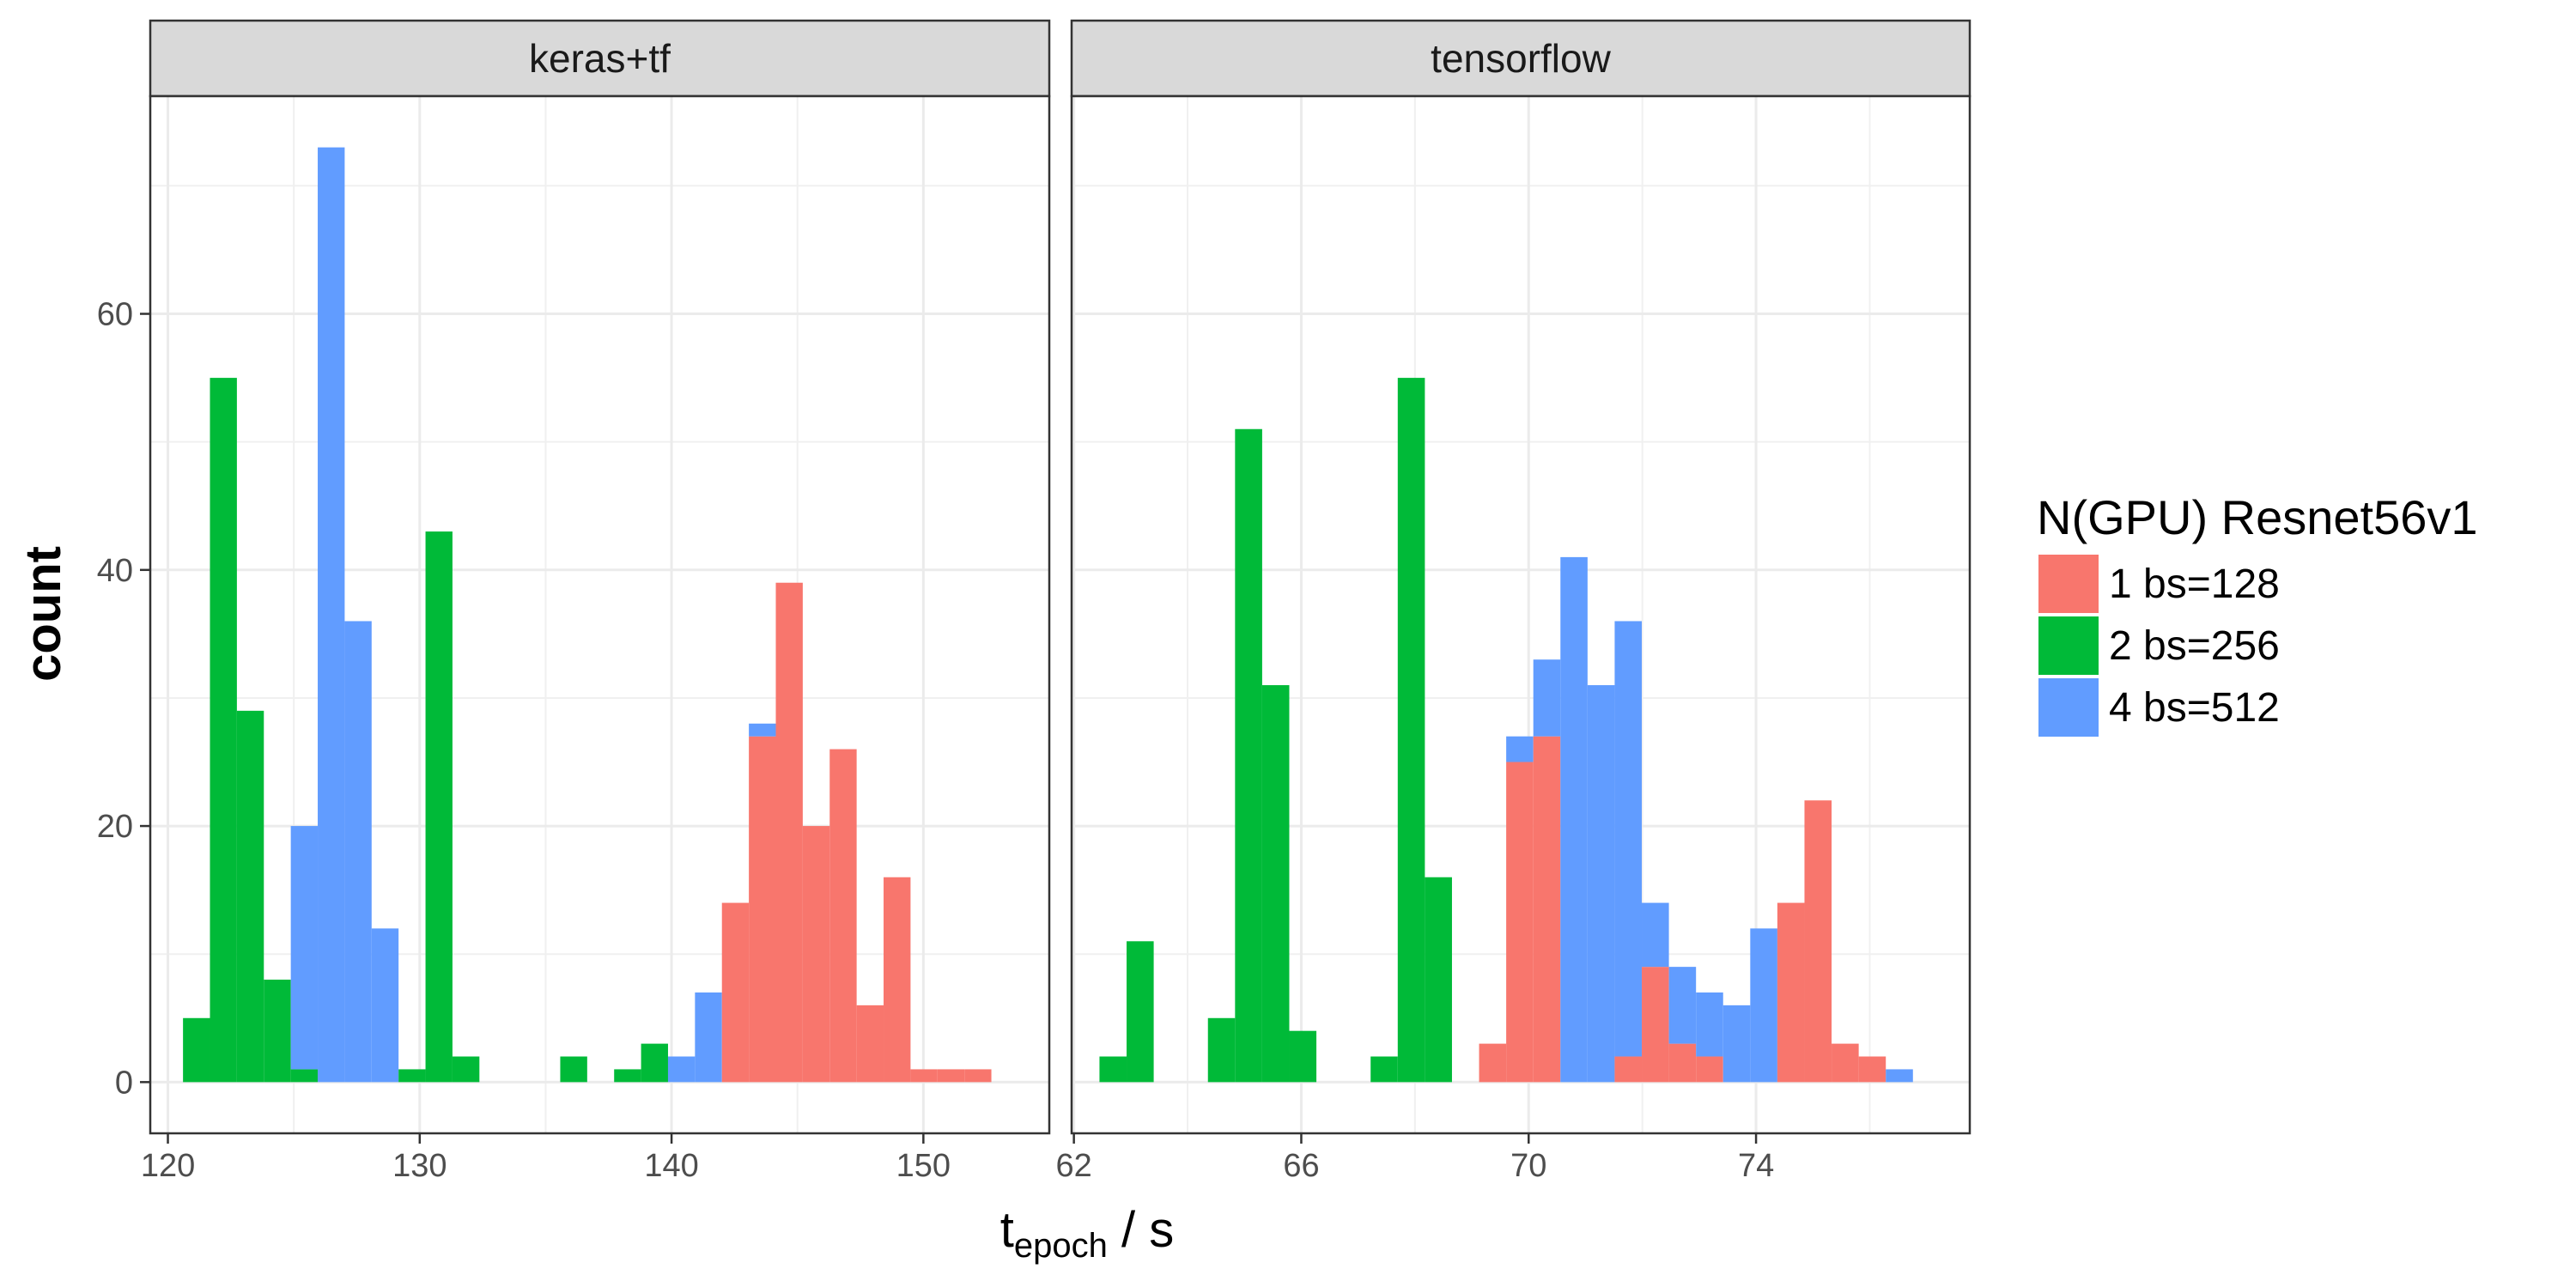 The width and height of the screenshot is (2576, 1287). I want to click on x-tick-label: 74, so click(1756, 1166).